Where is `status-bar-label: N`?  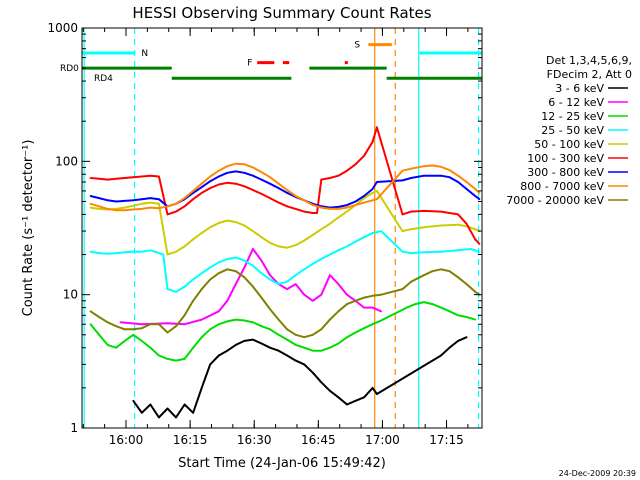 status-bar-label: N is located at coordinates (144, 54).